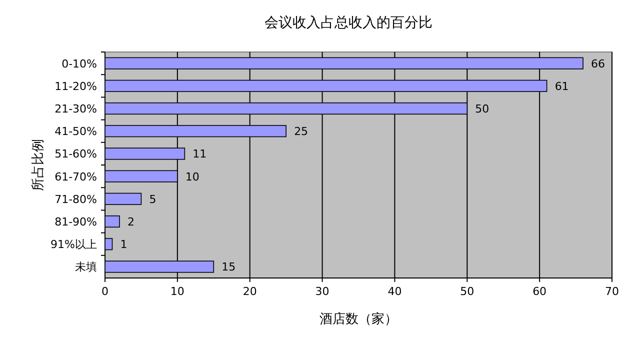 This screenshot has width=644, height=343. Describe the element at coordinates (75, 177) in the screenshot. I see `y-tick-label: 61-70%` at that location.